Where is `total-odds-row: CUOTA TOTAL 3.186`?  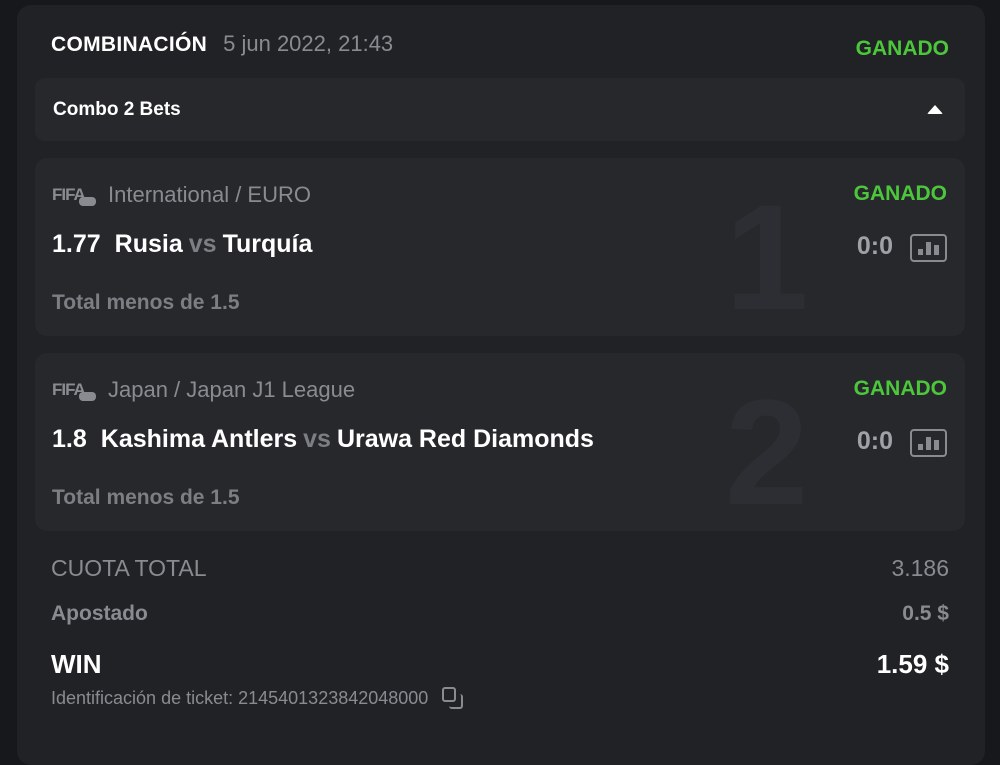 total-odds-row: CUOTA TOTAL 3.186 is located at coordinates (500, 568).